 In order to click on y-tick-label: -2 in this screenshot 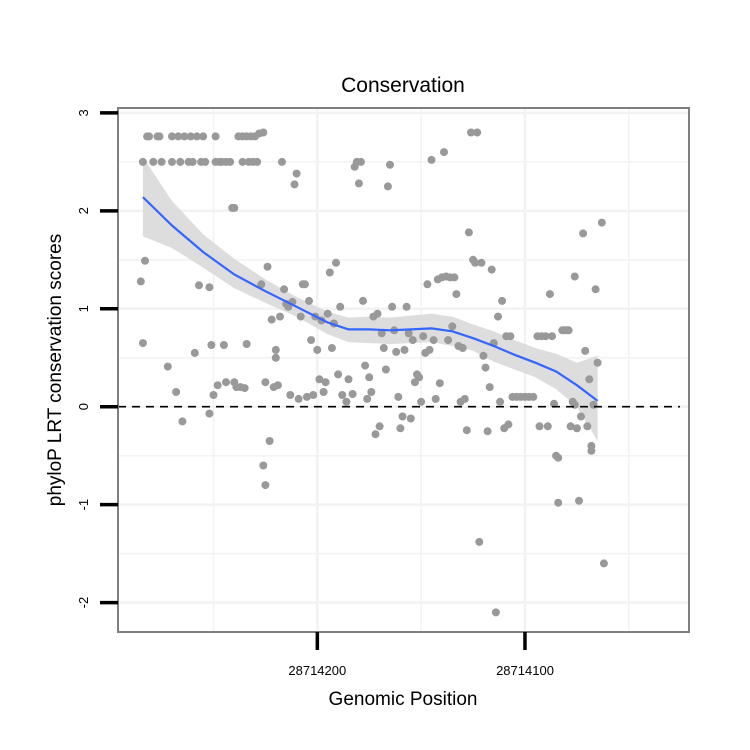, I will do `click(83, 603)`.